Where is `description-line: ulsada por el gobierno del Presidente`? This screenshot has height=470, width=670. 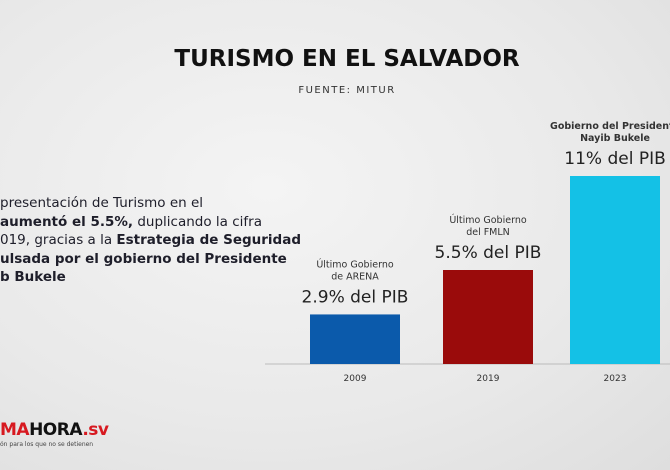
description-line: ulsada por el gobierno del Presidente is located at coordinates (150, 259).